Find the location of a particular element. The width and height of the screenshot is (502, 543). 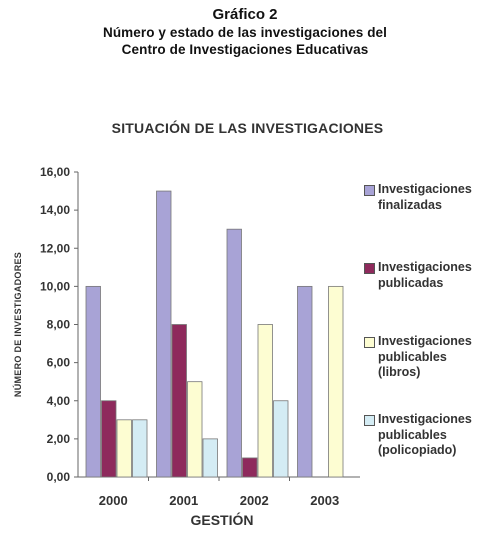

legend-label-libros: Investigaciones publicables (libros) is located at coordinates (425, 356).